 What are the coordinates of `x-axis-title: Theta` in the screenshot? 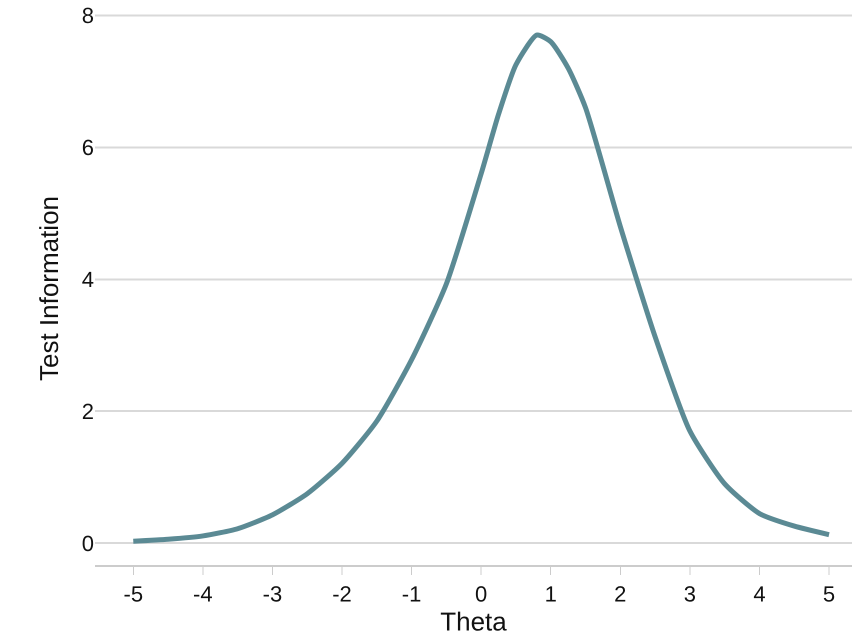 It's located at (474, 621).